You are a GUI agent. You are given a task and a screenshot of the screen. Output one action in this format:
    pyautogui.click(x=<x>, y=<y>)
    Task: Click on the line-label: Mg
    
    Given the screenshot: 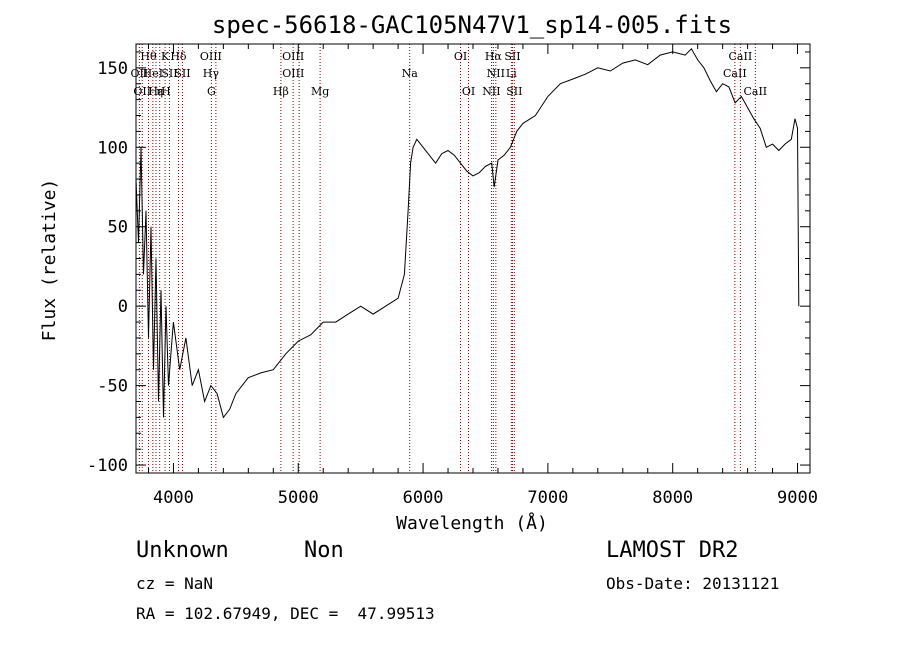 What is the action you would take?
    pyautogui.click(x=320, y=91)
    